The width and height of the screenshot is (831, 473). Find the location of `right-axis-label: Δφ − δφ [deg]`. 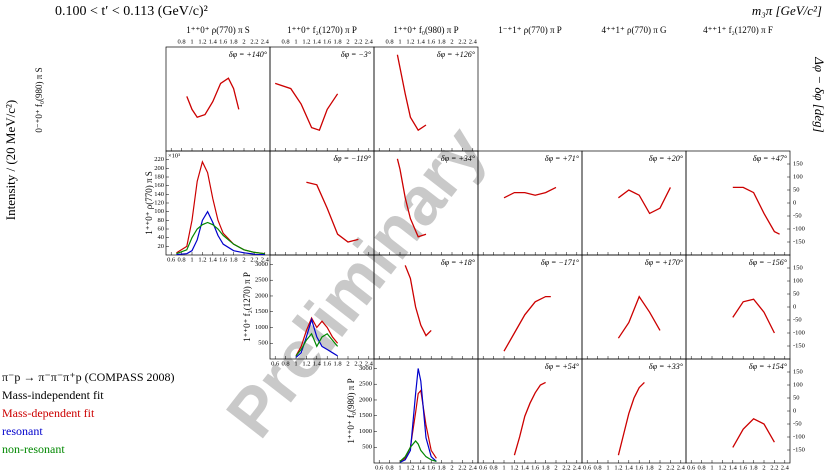

right-axis-label: Δφ − δφ [deg] is located at coordinates (819, 94).